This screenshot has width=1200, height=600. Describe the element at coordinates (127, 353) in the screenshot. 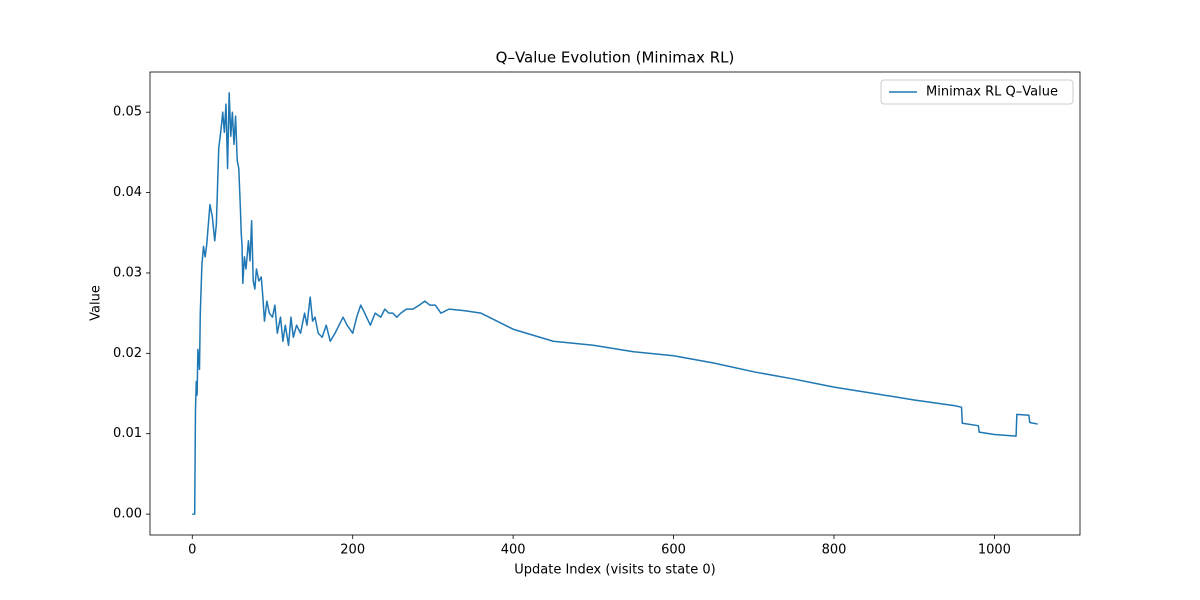

I see `y-tick-label: 0.02` at that location.